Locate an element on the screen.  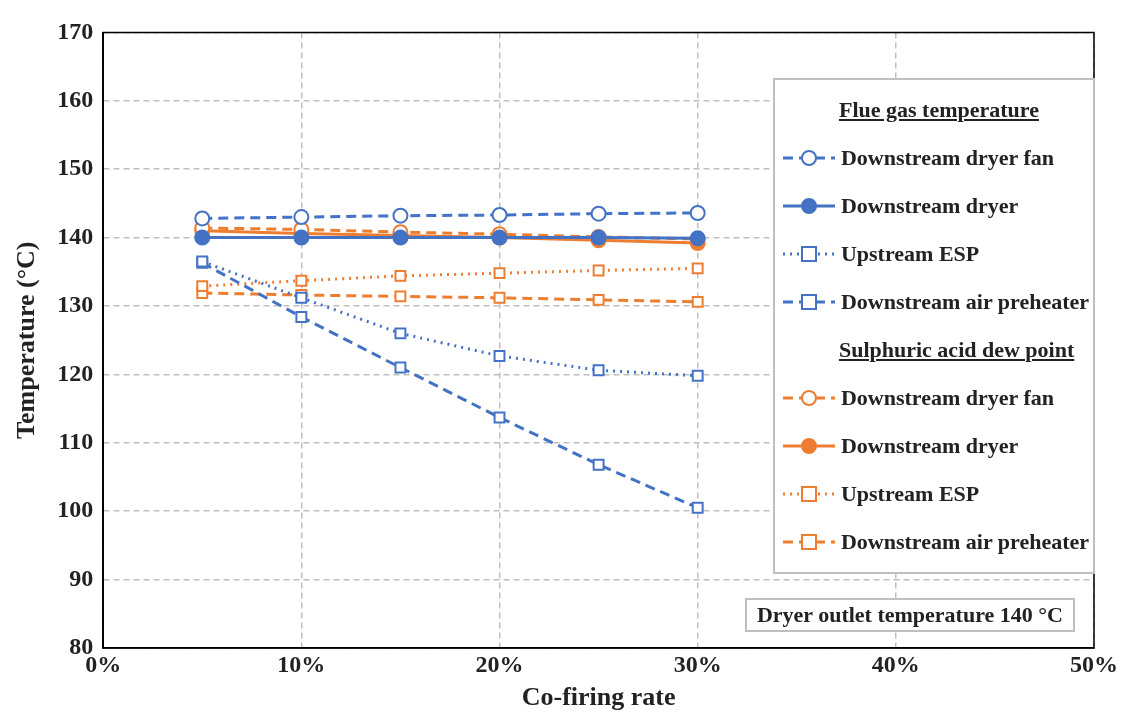
y-tick-label: 90 is located at coordinates (81, 577).